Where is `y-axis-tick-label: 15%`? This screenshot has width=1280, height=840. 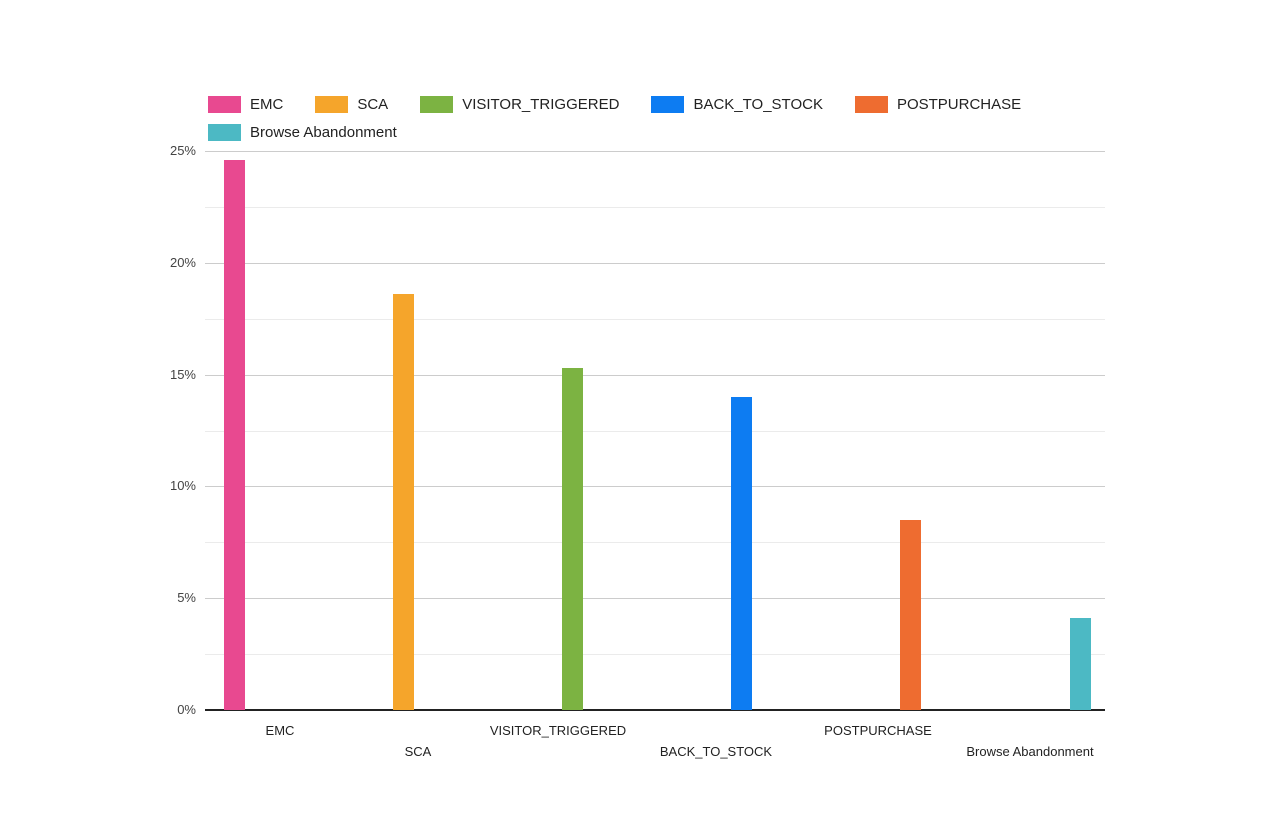 y-axis-tick-label: 15% is located at coordinates (182, 374).